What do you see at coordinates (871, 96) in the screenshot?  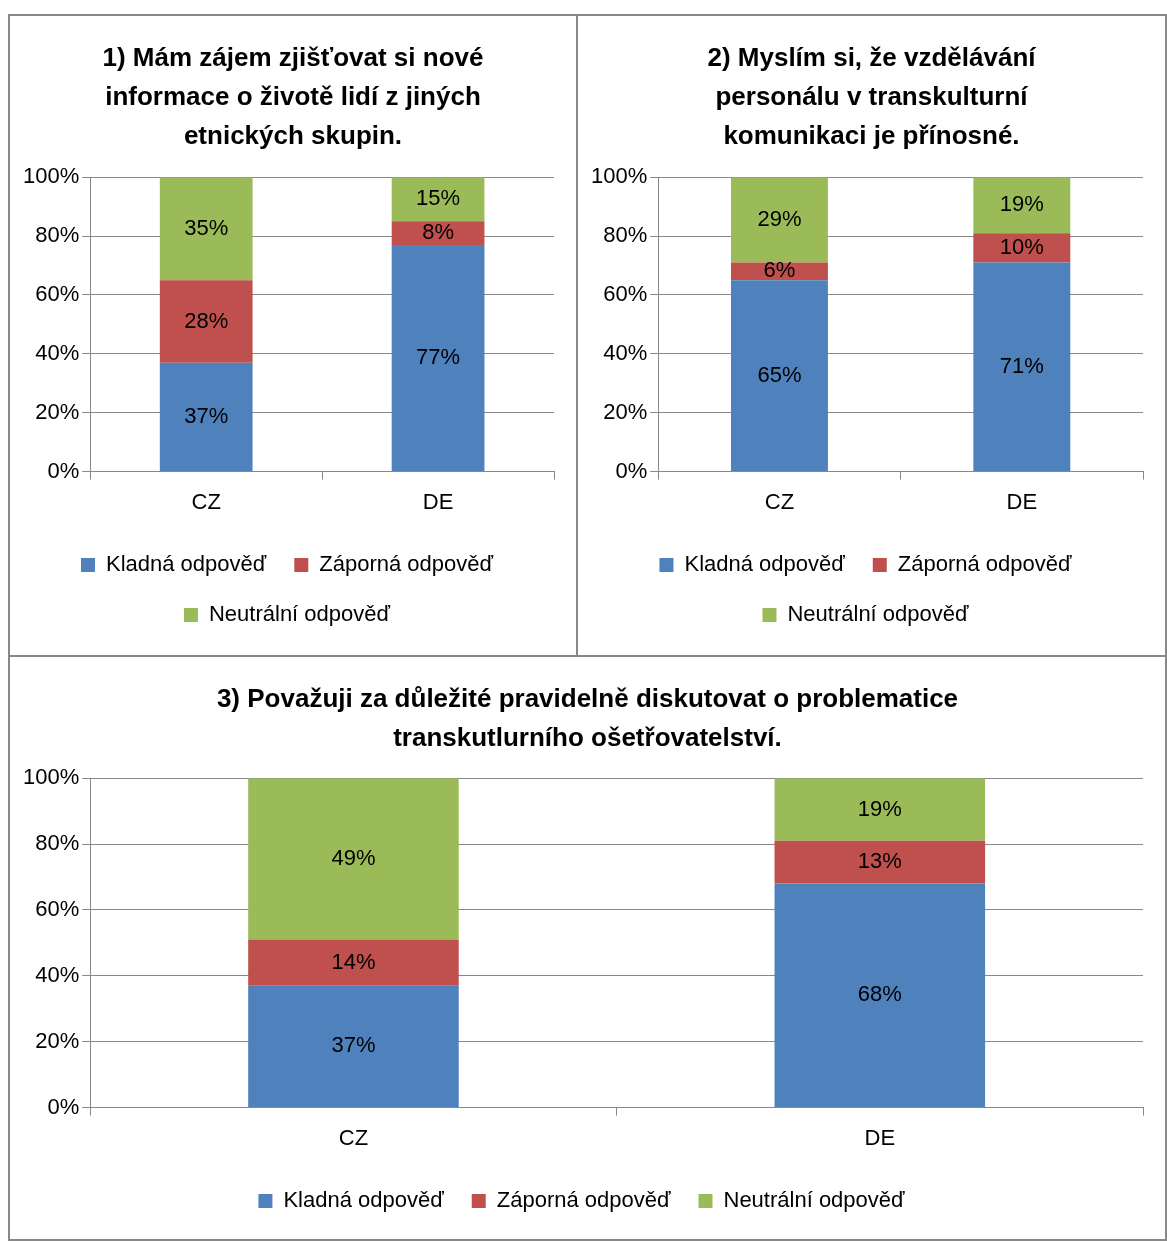 I see `chart-title: 2) Myslím si, že vzdělávání personálu v transkulturní komunikaci je přínosné.` at bounding box center [871, 96].